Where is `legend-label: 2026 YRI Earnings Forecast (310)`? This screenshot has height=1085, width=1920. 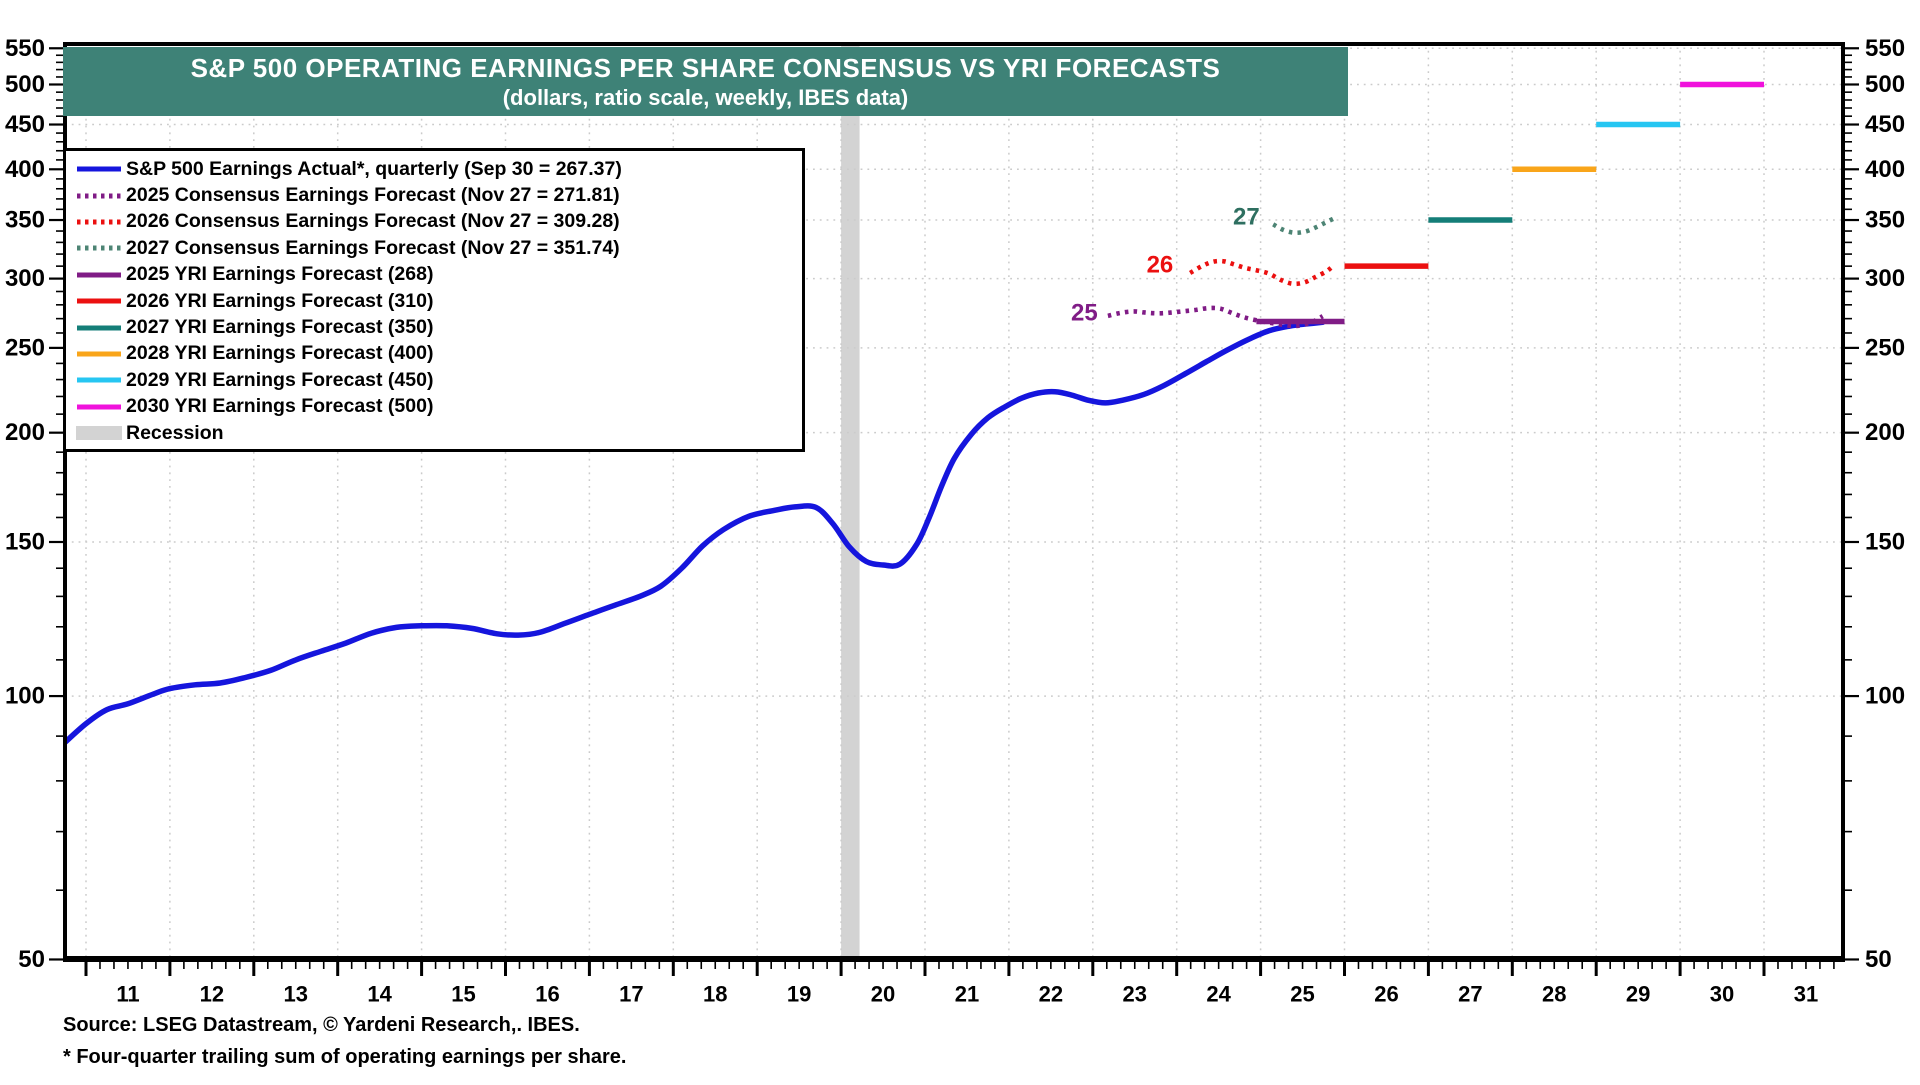 legend-label: 2026 YRI Earnings Forecast (310) is located at coordinates (280, 300).